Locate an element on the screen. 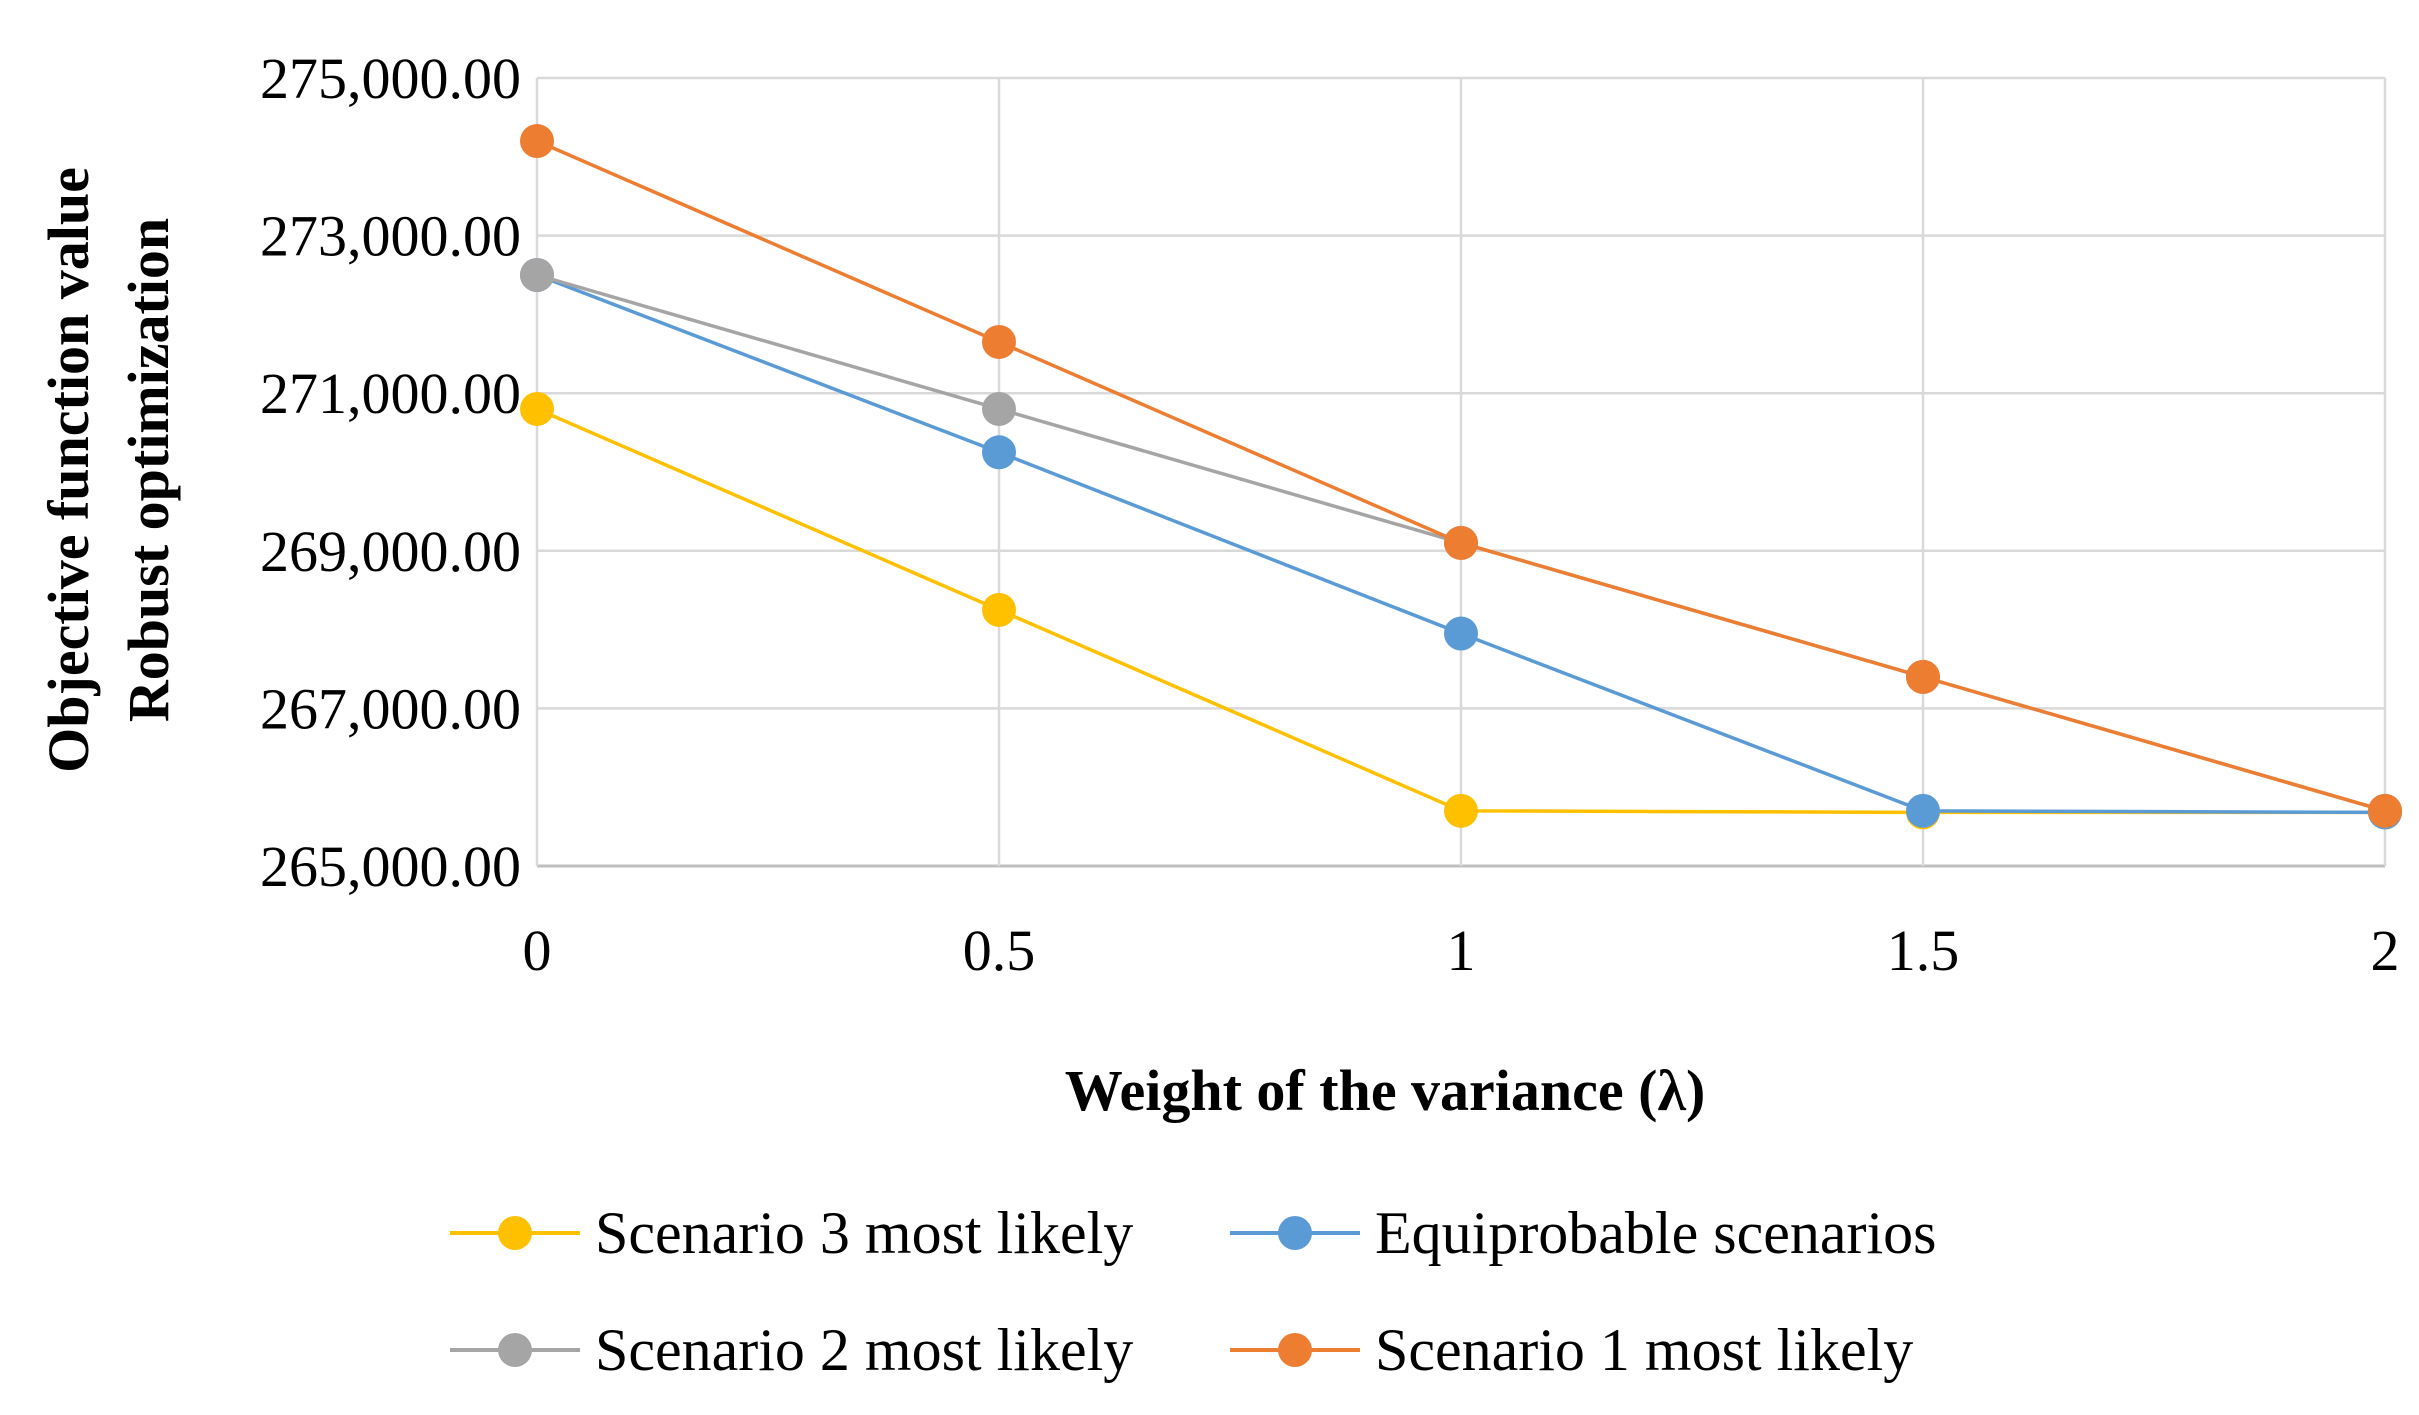 The image size is (2419, 1415). x-axis-title: Weight of the variance (λ) is located at coordinates (1385, 1090).